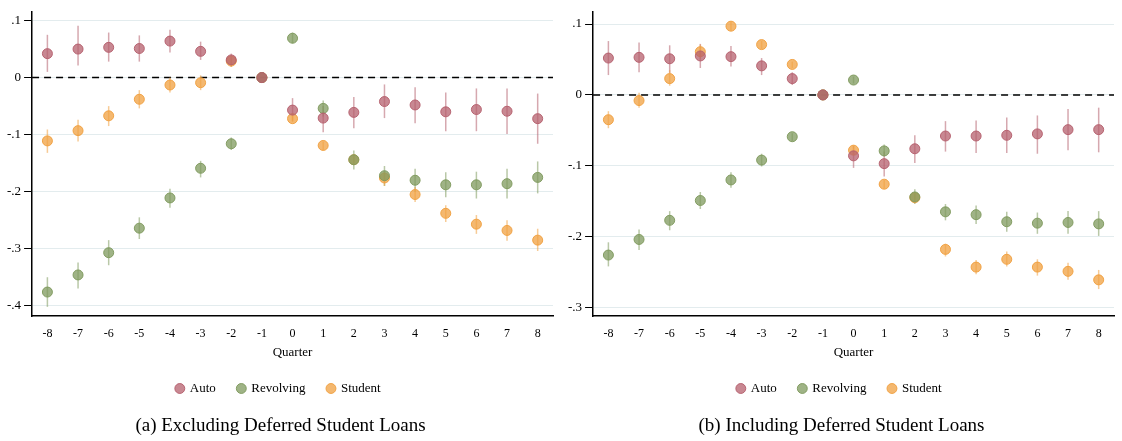  Describe the element at coordinates (841, 425) in the screenshot. I see `text: (b) Including Deferred Student Loans` at that location.